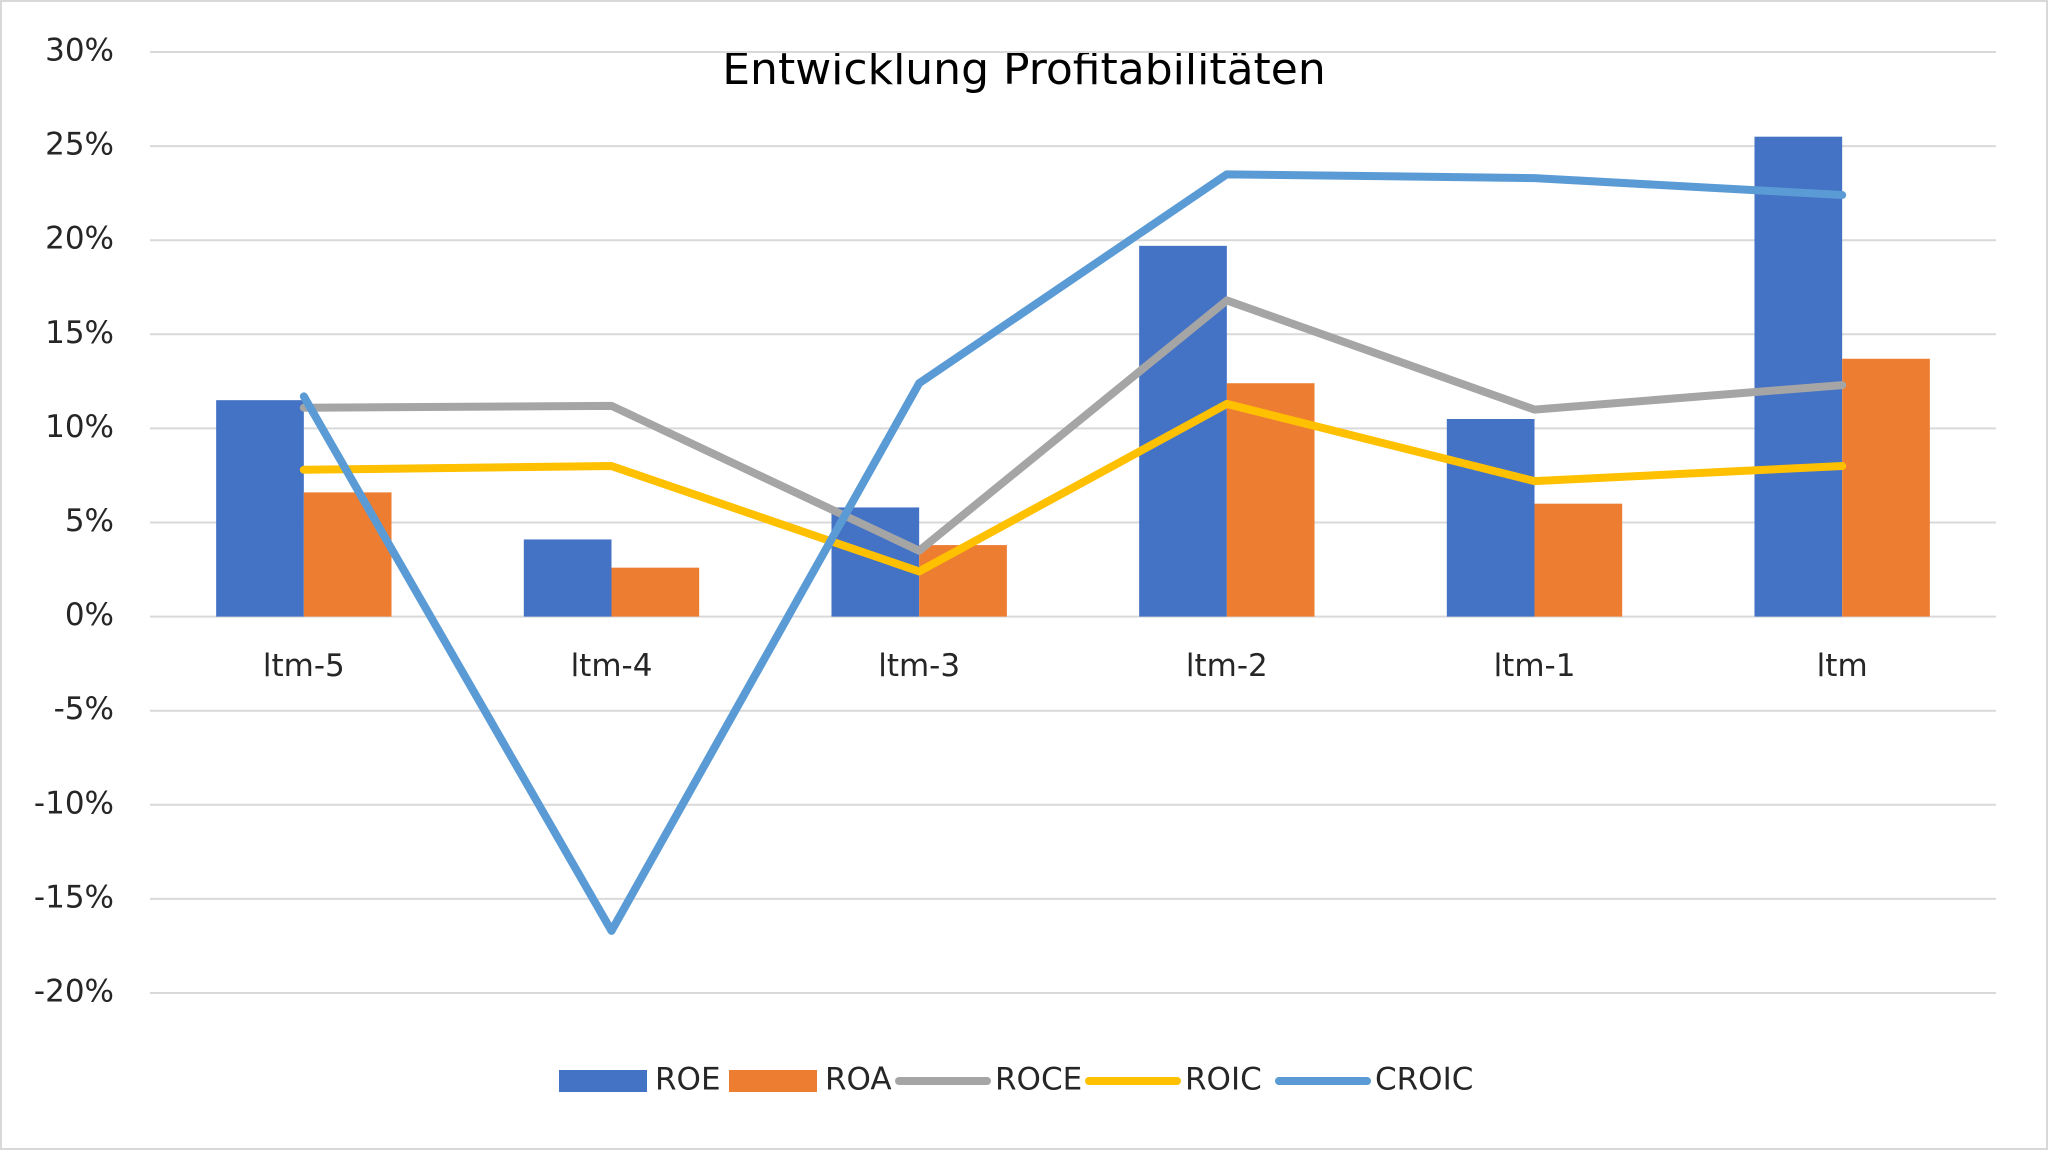 Image resolution: width=2048 pixels, height=1150 pixels. Describe the element at coordinates (612, 666) in the screenshot. I see `x-tick-label: ltm-4` at that location.